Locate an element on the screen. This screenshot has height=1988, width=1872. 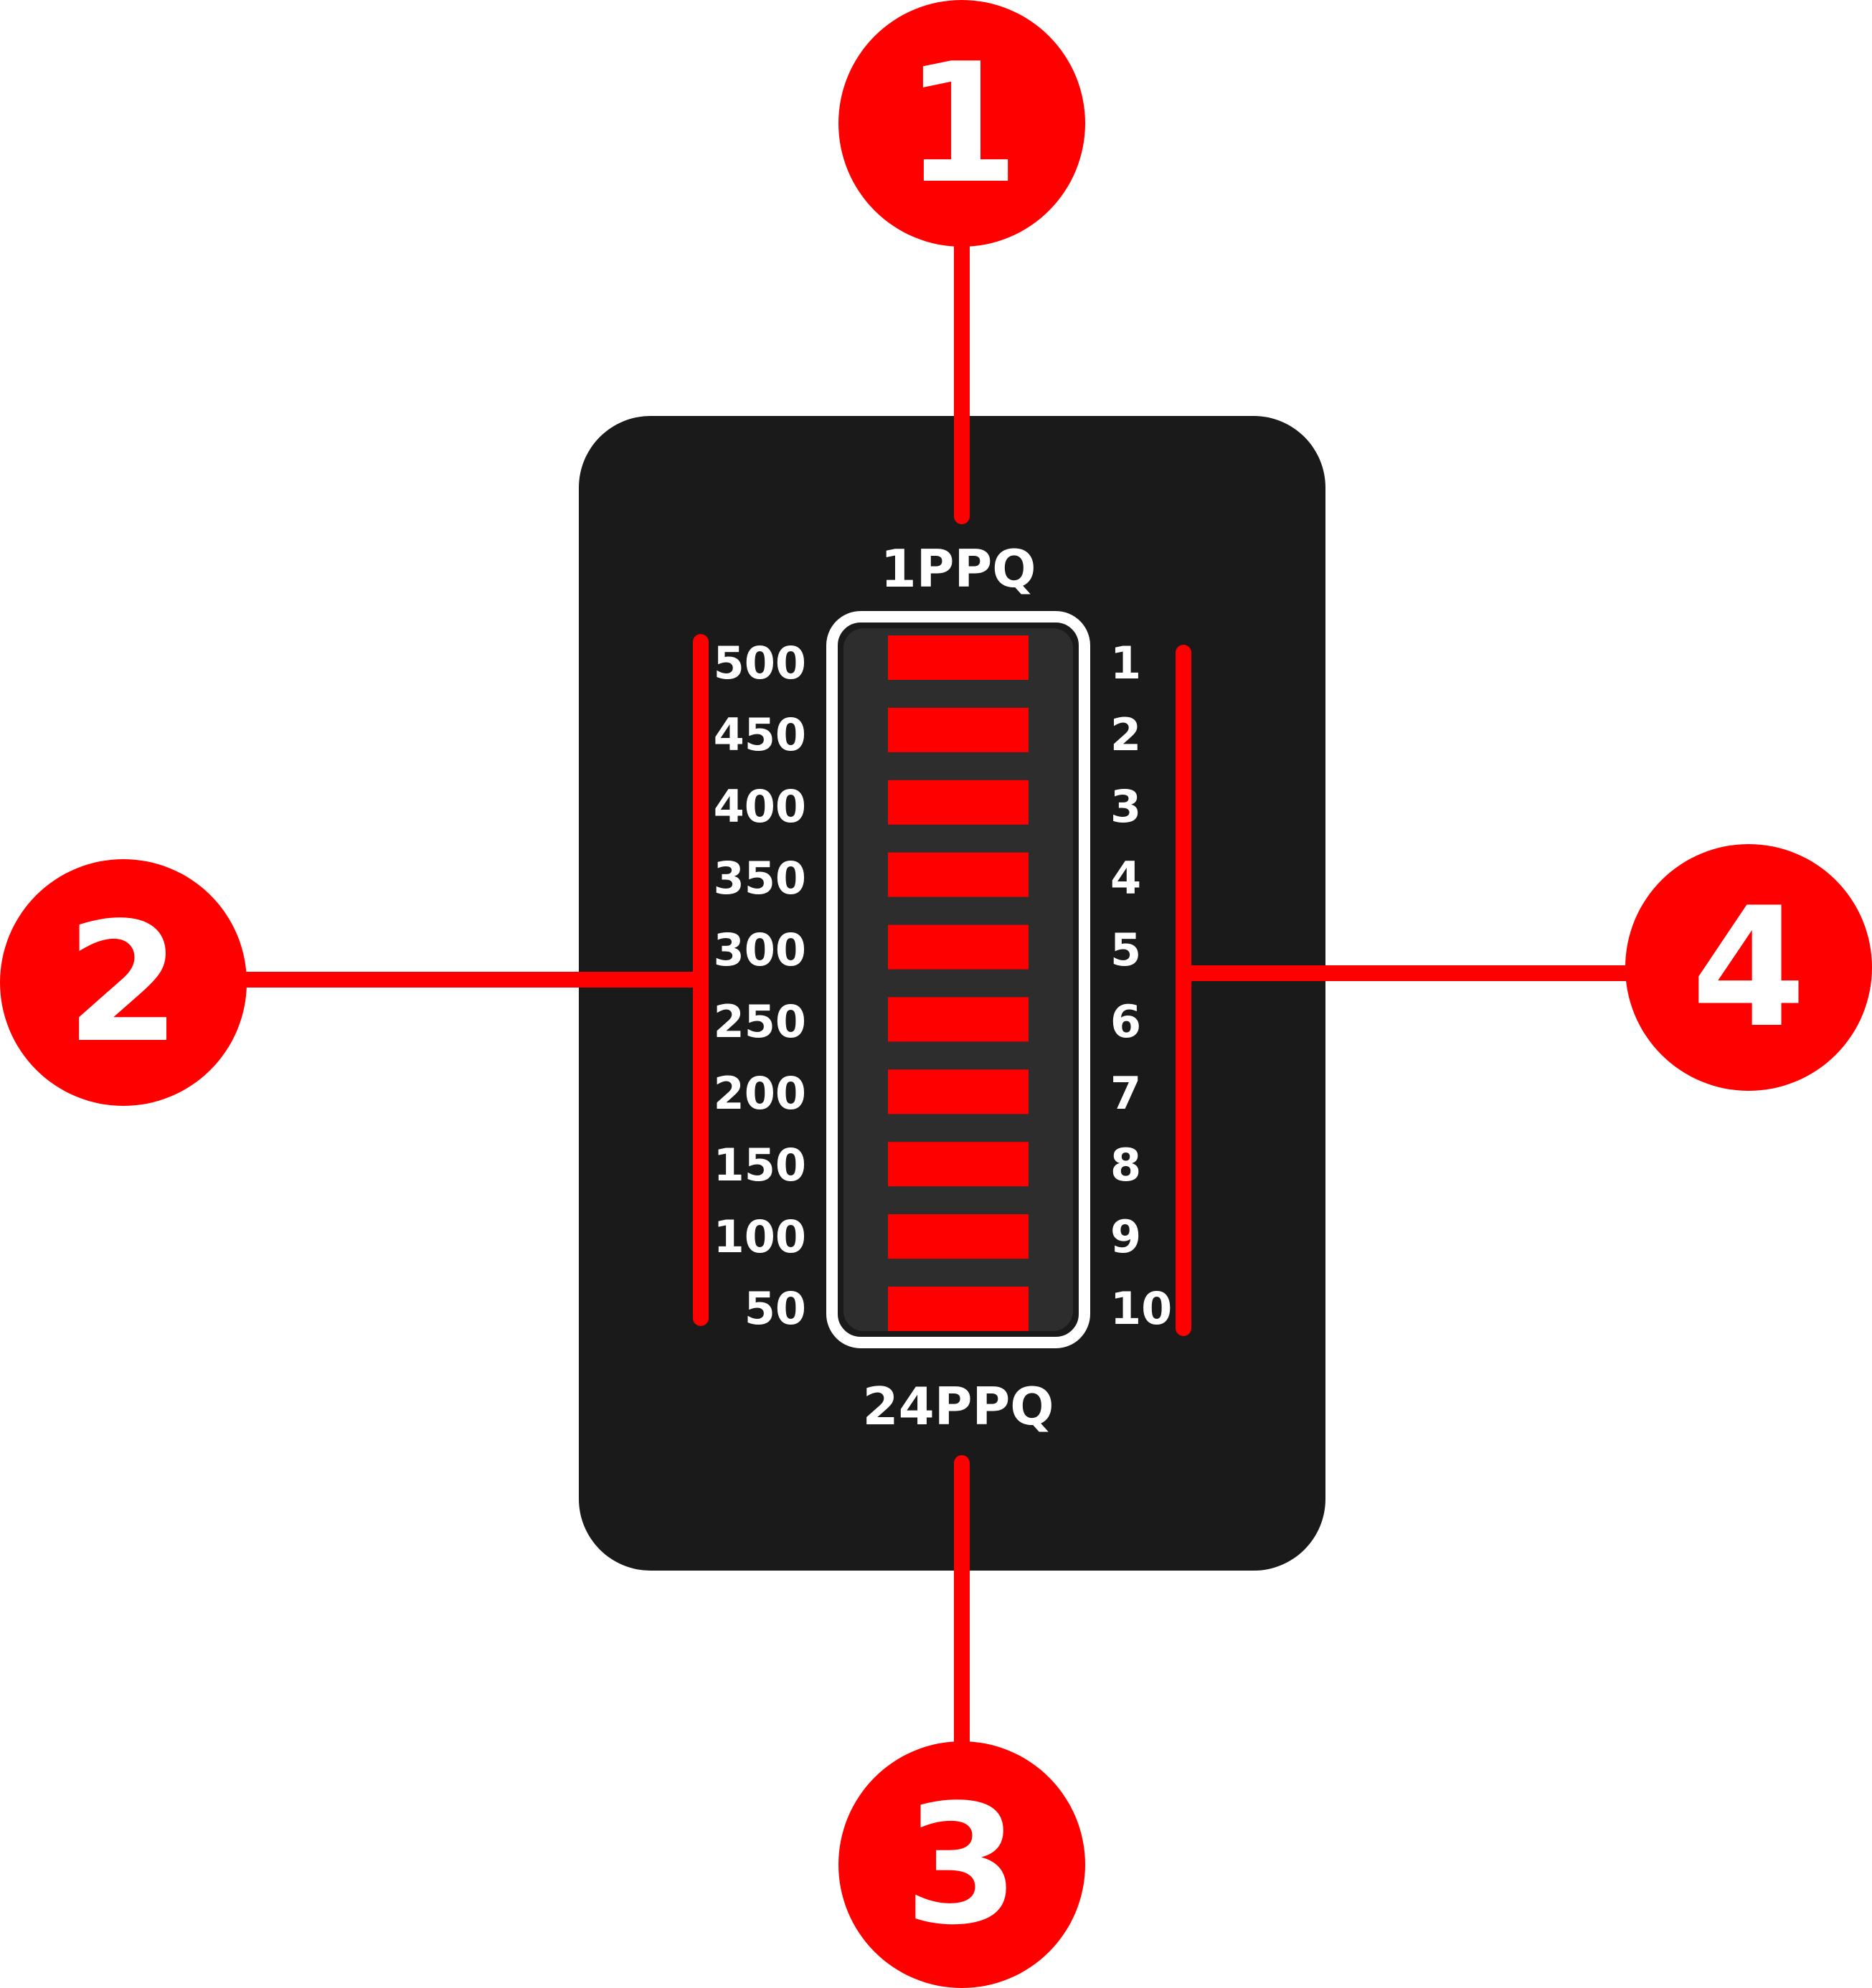
left-scale-label: 300 is located at coordinates (760, 950).